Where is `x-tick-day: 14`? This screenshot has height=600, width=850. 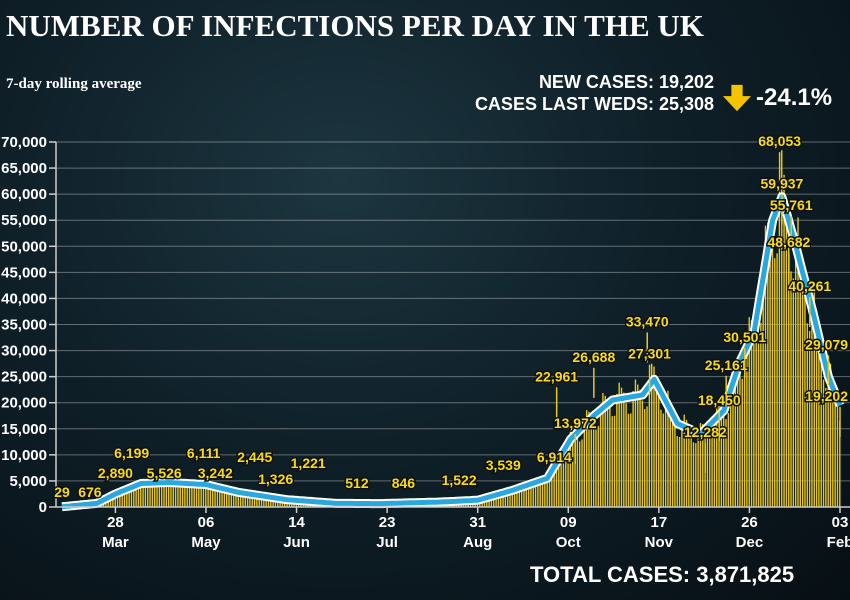
x-tick-day: 14 is located at coordinates (296, 522).